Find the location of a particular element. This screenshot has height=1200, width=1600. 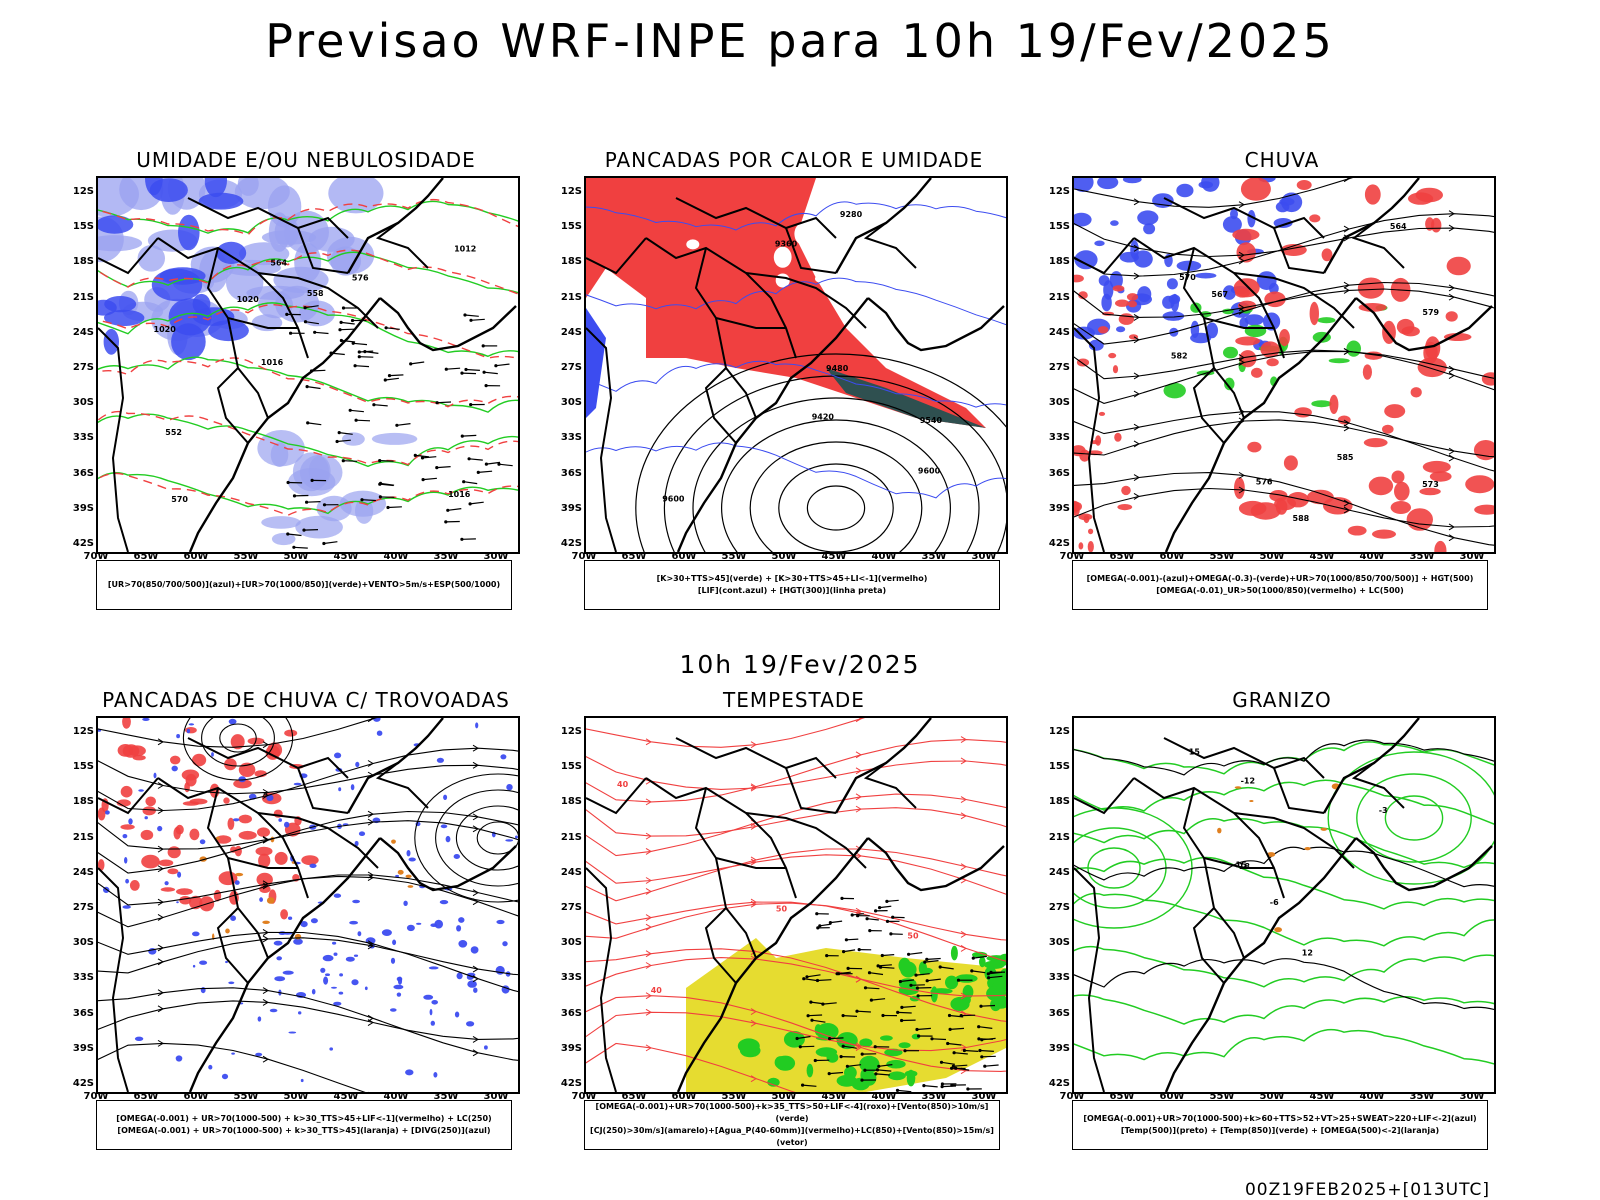

panel-title-tempestade: TEMPESTADE is located at coordinates (794, 700).